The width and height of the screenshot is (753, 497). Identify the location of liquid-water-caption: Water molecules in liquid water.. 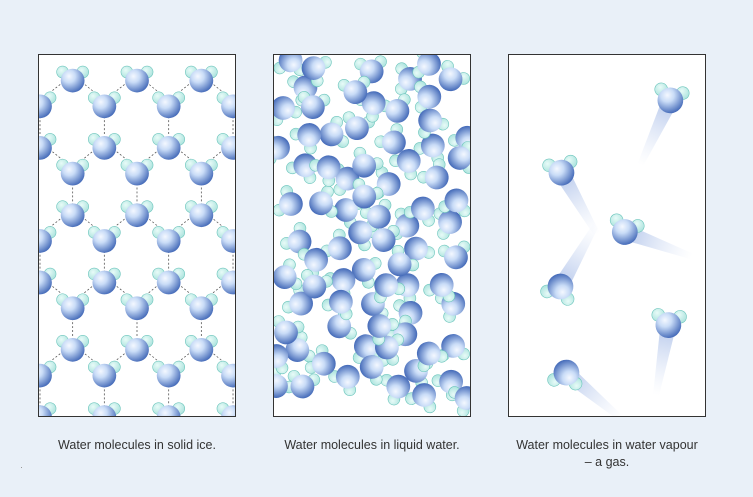
(372, 445).